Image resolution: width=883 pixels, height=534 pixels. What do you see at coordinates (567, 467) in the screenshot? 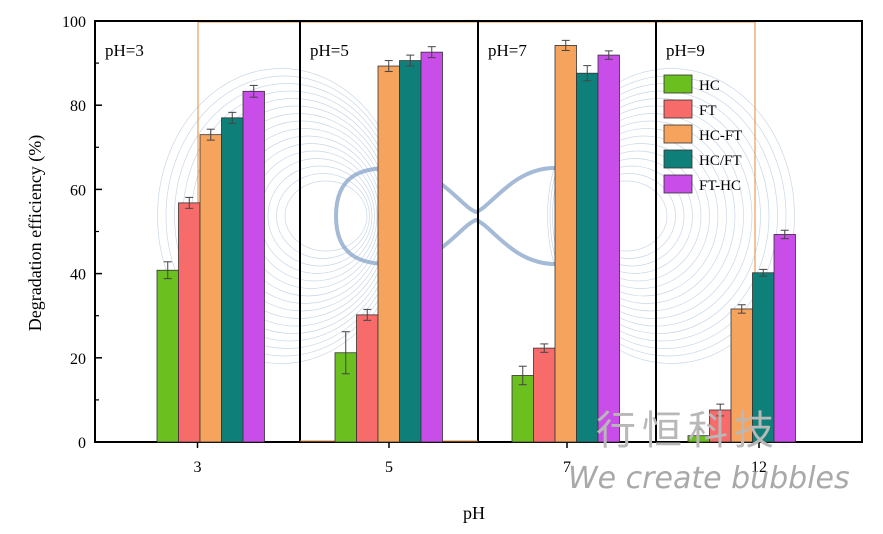
I see `x-tick-label: 7` at bounding box center [567, 467].